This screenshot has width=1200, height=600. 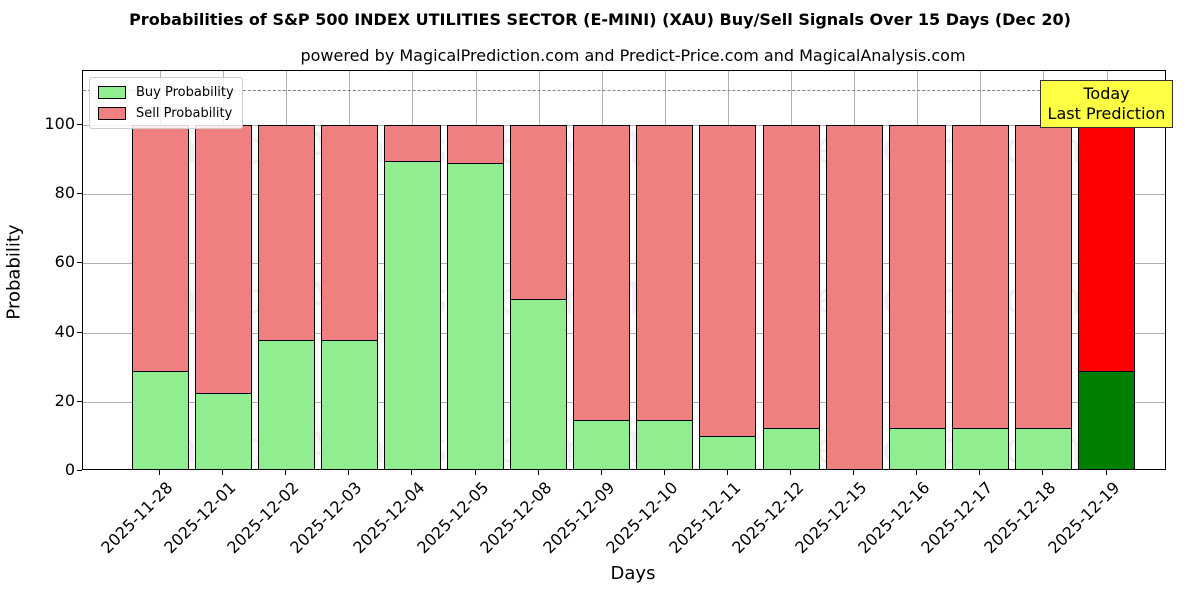 I want to click on legend: Buy Probability Sell Probability, so click(x=166, y=103).